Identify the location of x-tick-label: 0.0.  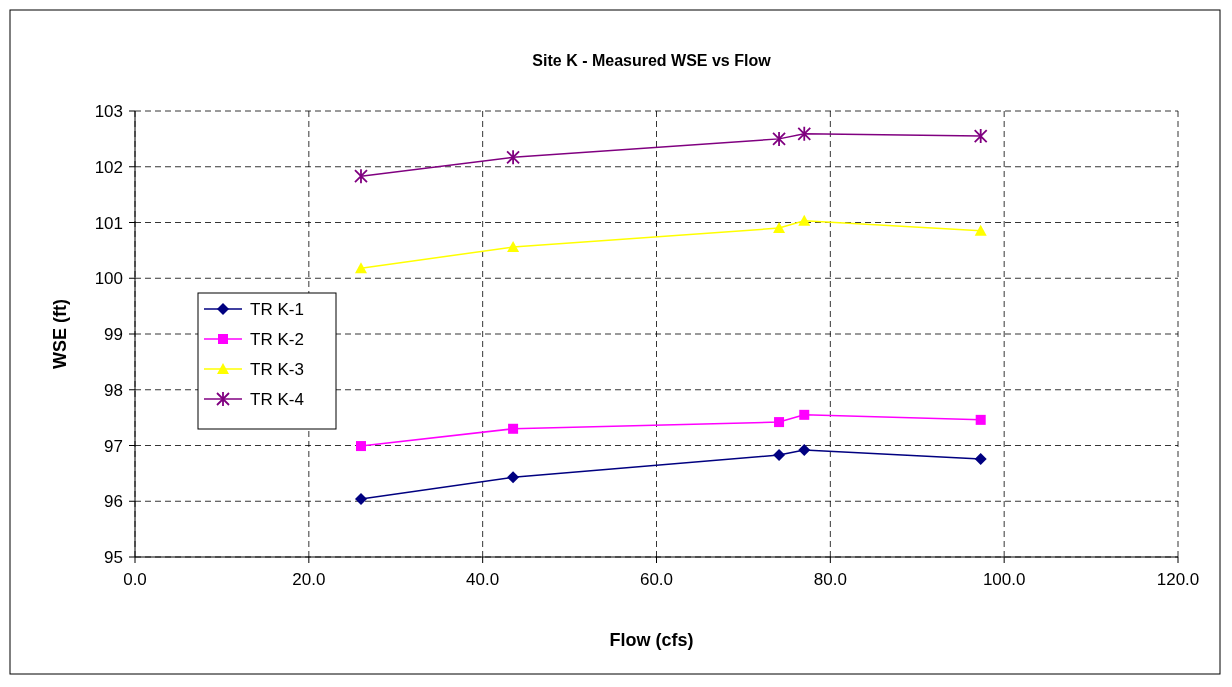
(135, 579).